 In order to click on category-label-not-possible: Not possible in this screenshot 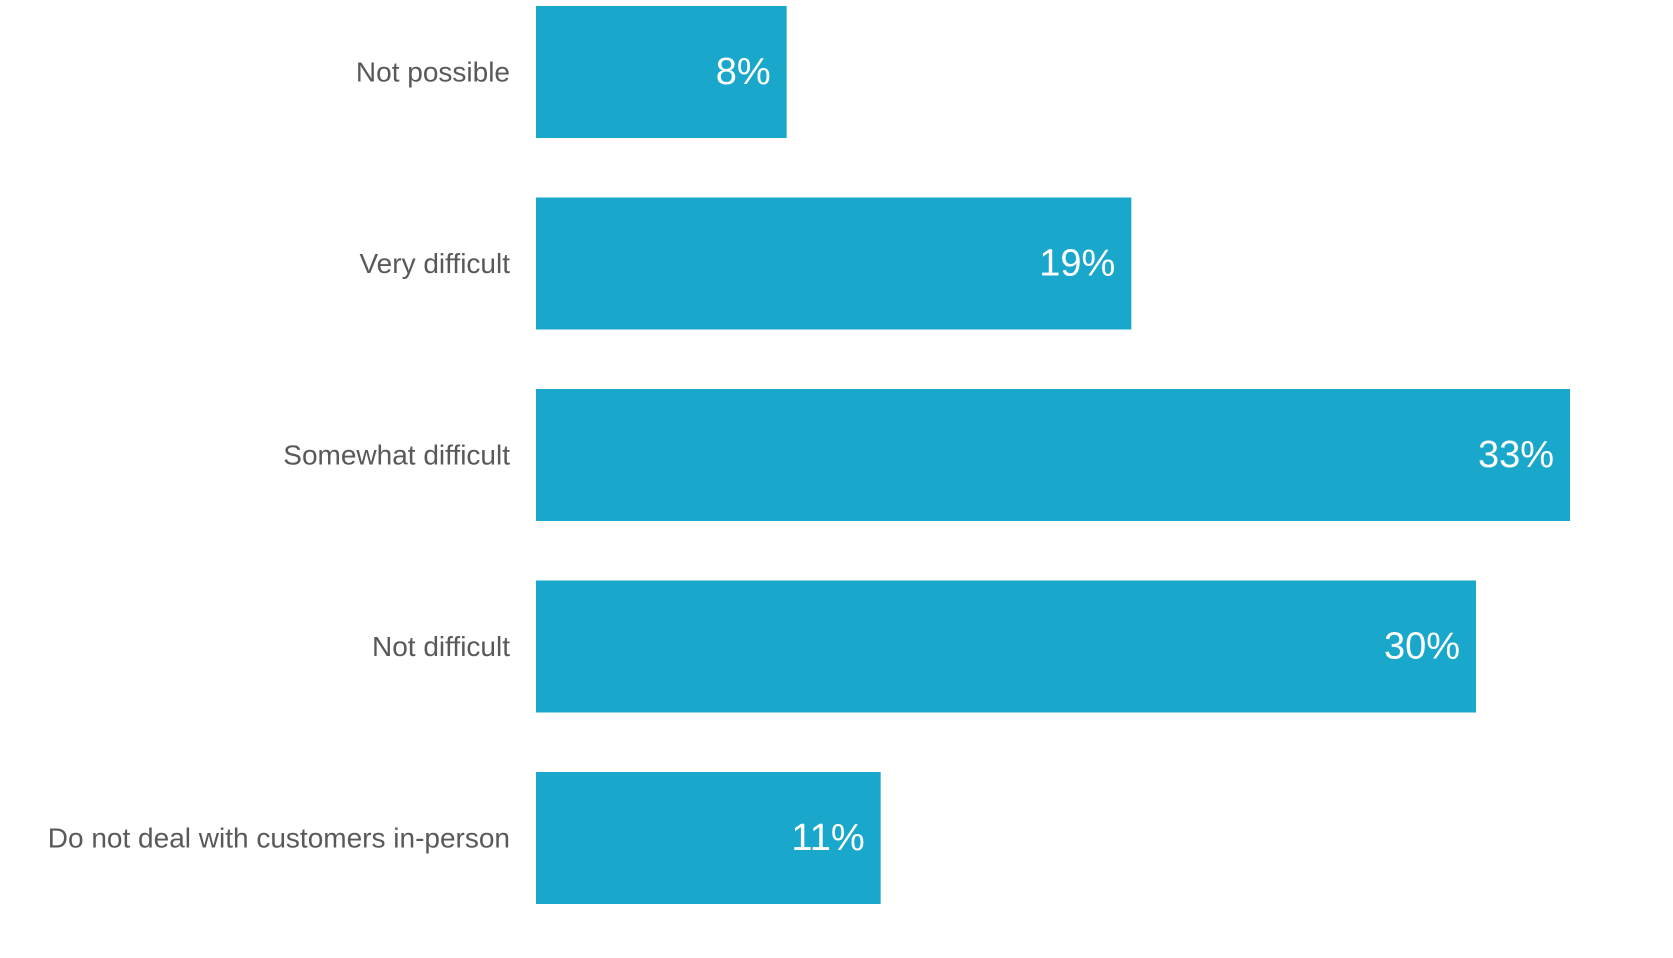, I will do `click(433, 72)`.